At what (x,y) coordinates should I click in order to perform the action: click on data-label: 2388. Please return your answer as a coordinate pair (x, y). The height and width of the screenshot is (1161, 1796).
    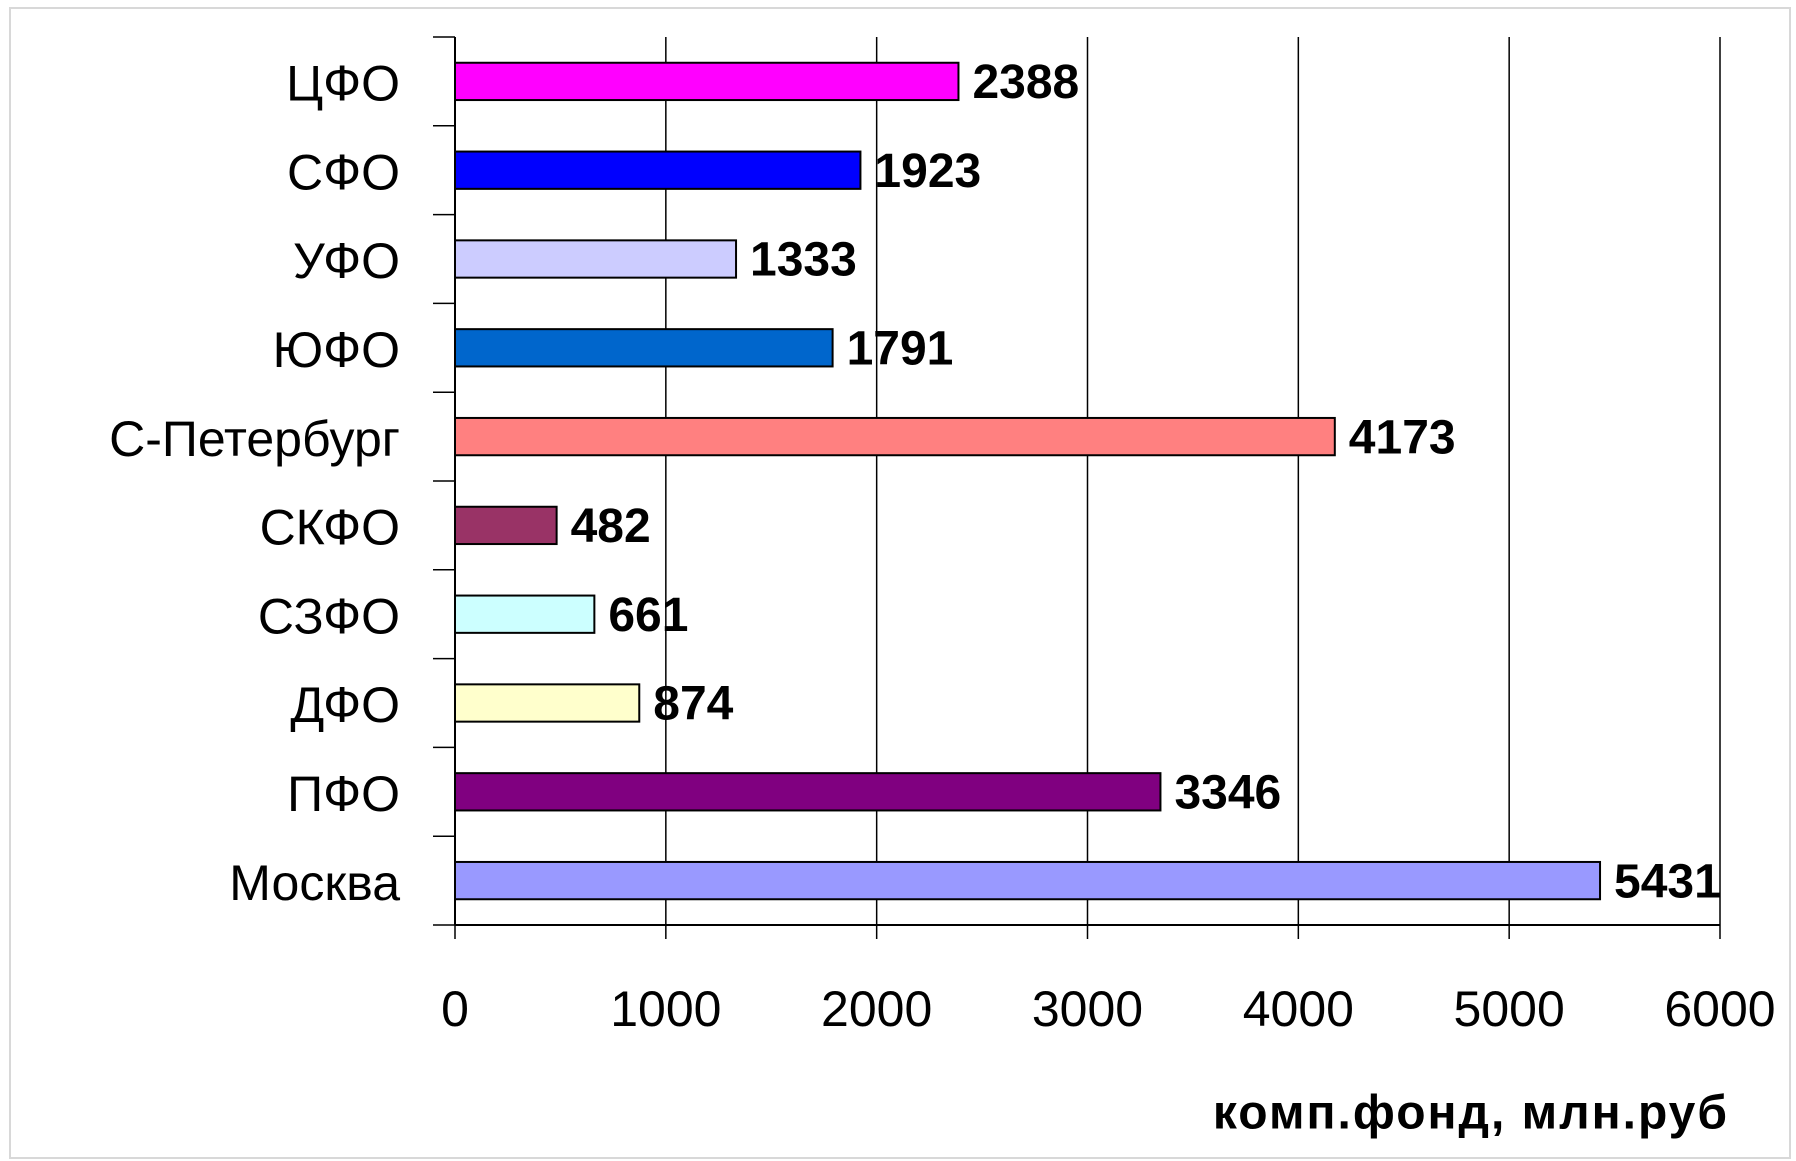
    Looking at the image, I should click on (1025, 82).